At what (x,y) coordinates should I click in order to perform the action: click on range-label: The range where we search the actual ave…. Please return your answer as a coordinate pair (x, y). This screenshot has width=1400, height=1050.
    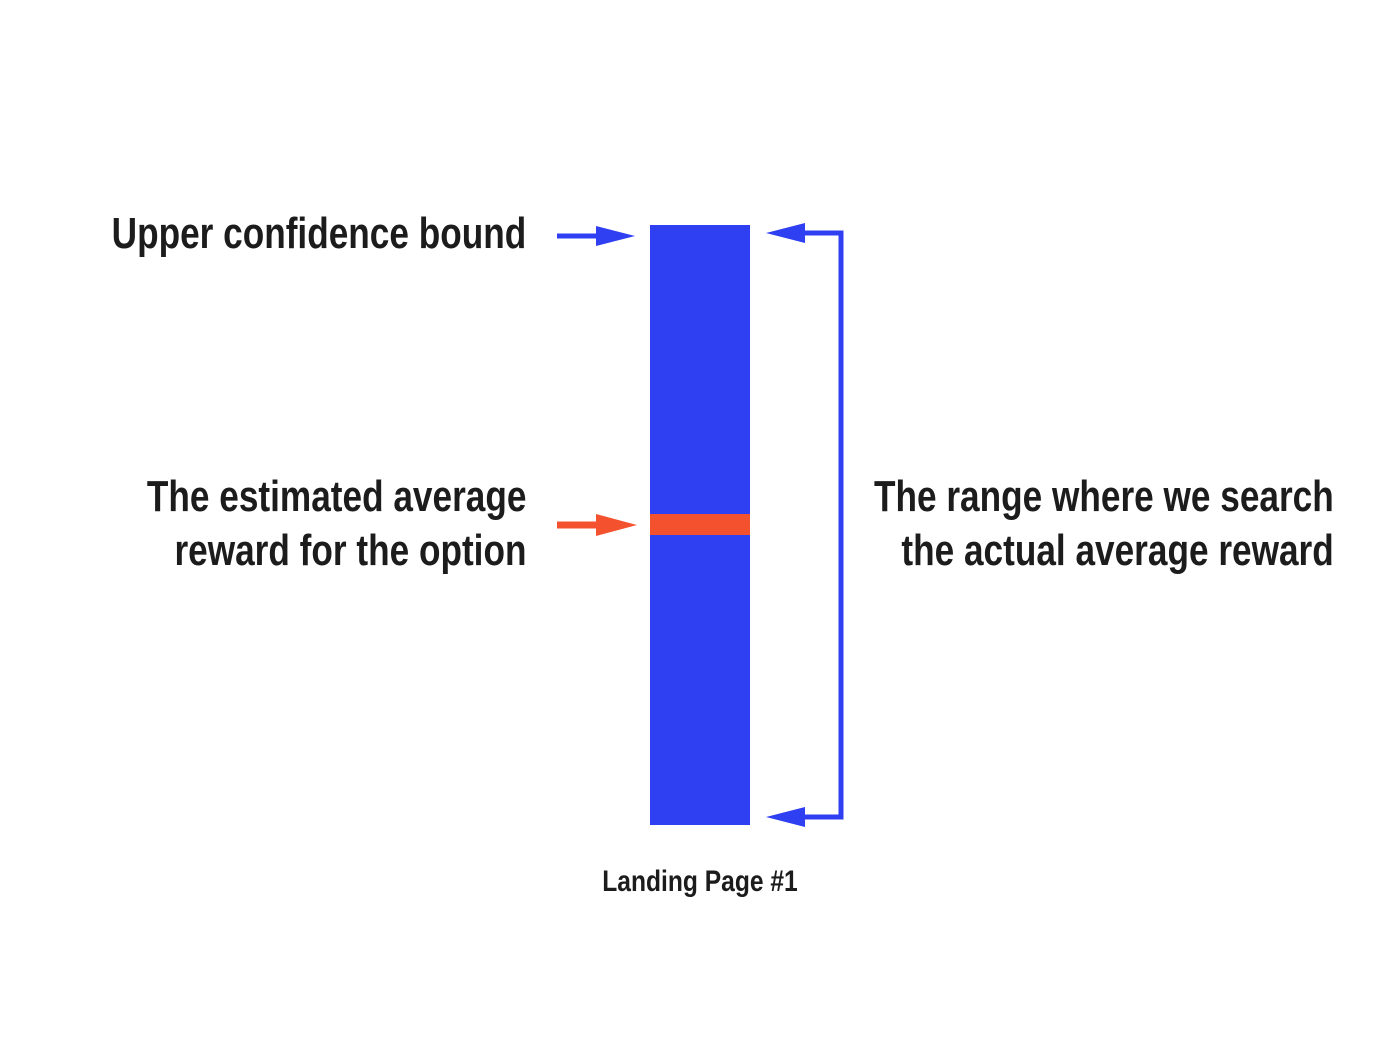
    Looking at the image, I should click on (1104, 523).